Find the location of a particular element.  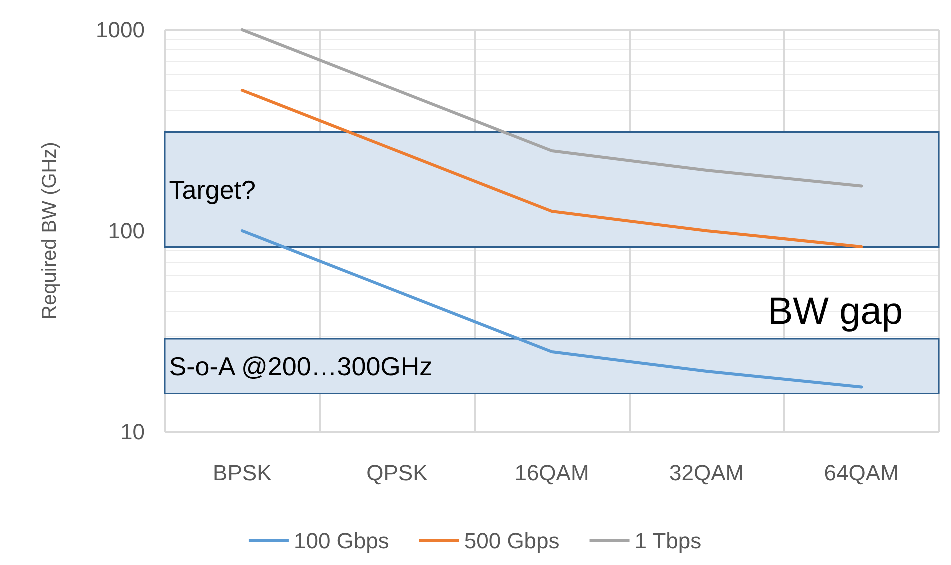

band-label: Target? is located at coordinates (212, 189).